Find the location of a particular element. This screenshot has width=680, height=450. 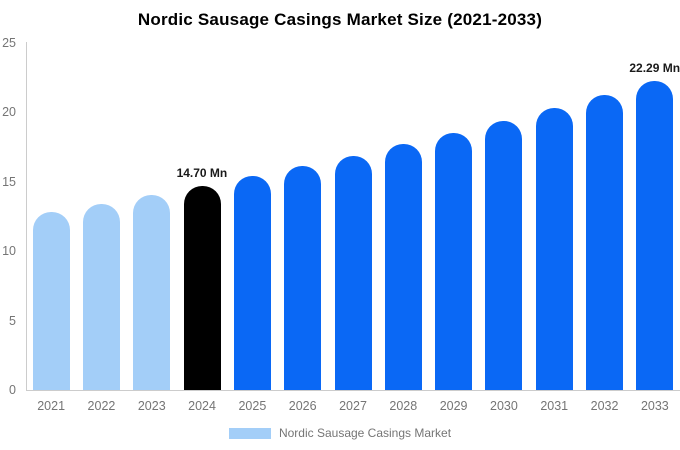

y-axis-label-5: 5 is located at coordinates (12, 320).